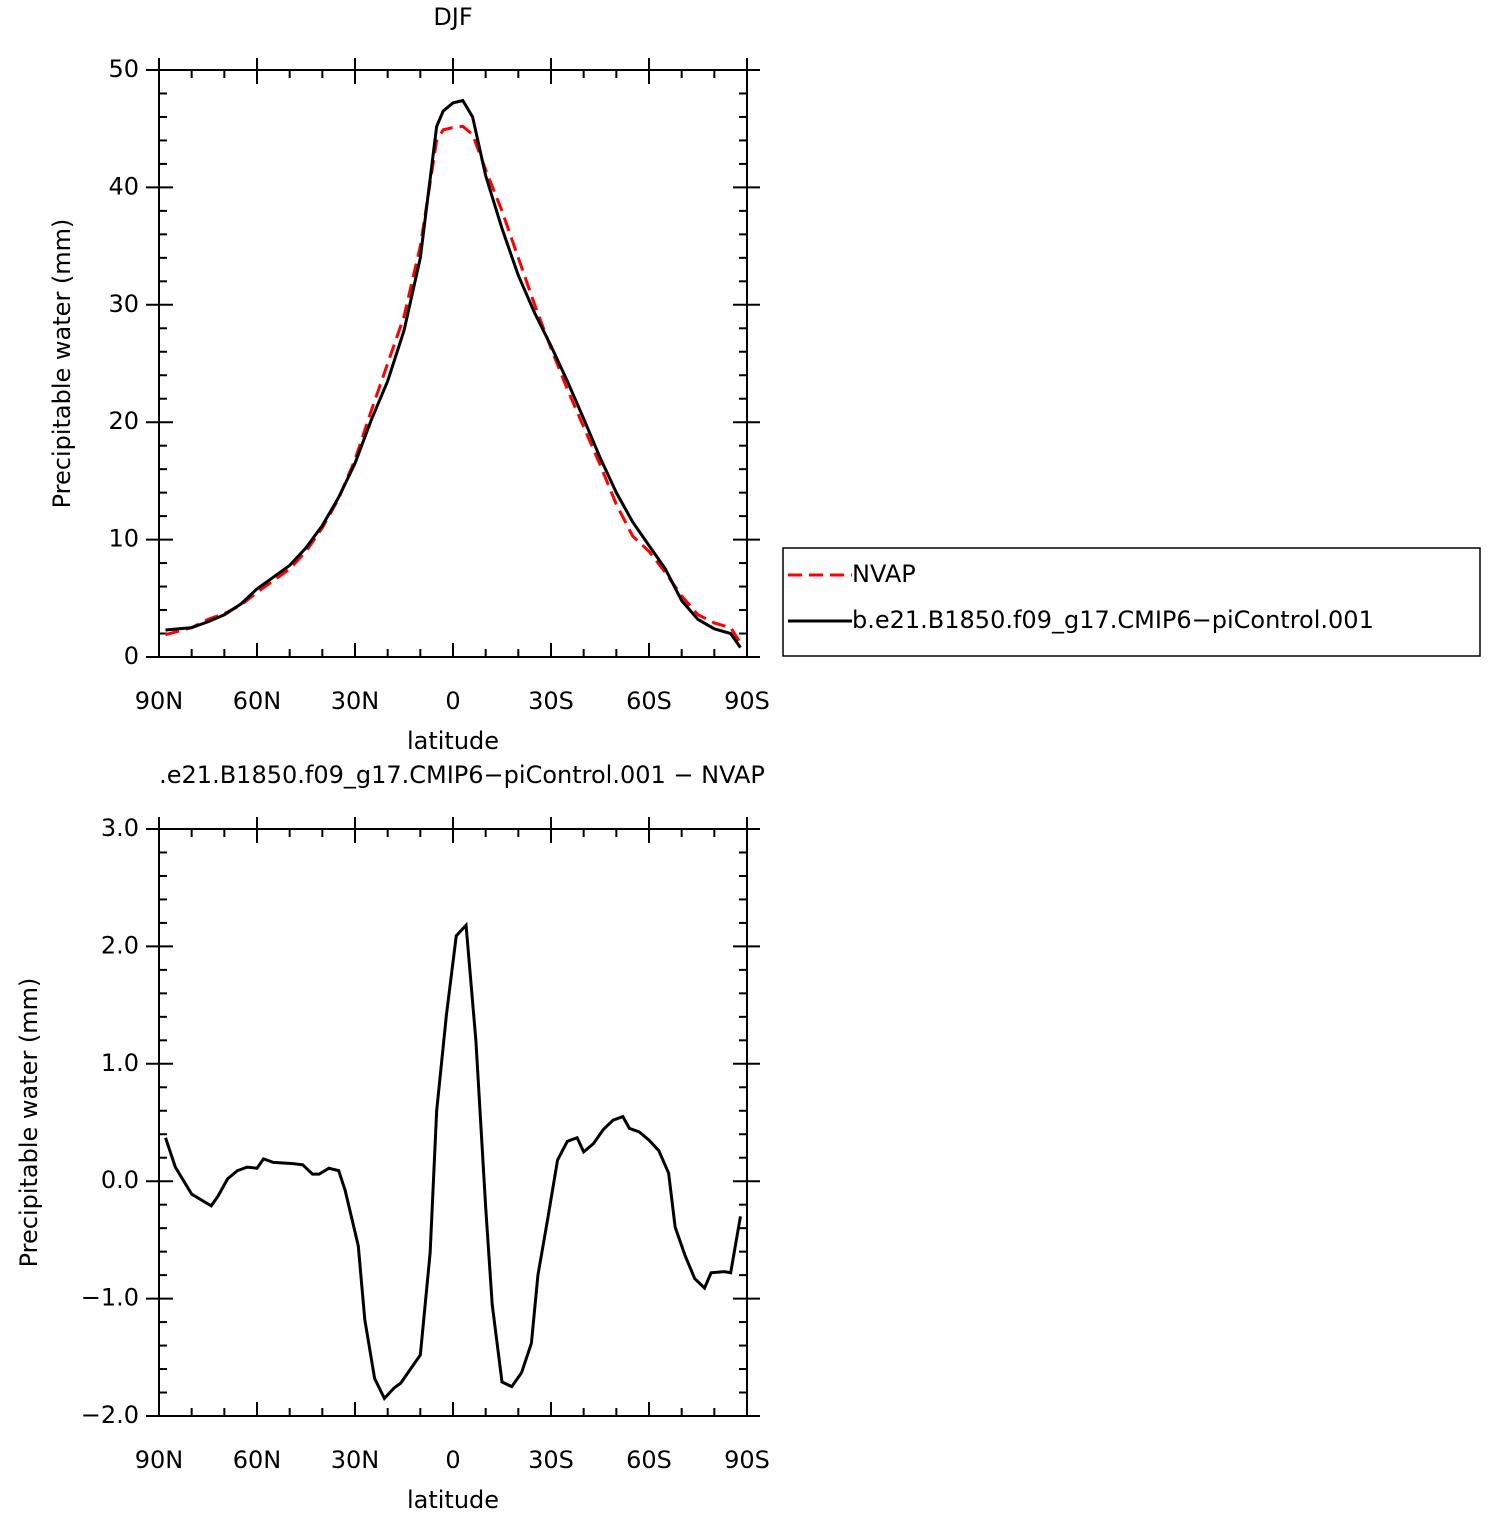 This screenshot has height=1517, width=1487. I want to click on y-tick-label: 40, so click(123, 186).